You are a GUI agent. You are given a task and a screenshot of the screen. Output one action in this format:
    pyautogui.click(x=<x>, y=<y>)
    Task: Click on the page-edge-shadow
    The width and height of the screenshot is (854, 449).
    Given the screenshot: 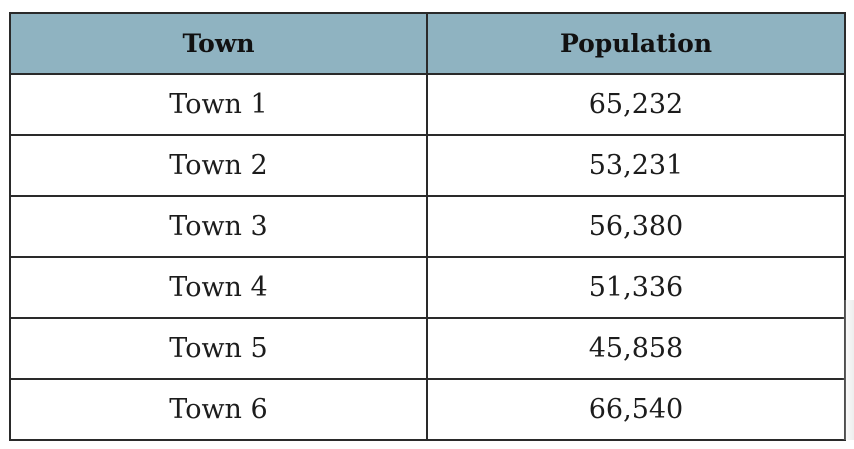 What is the action you would take?
    pyautogui.click(x=848, y=370)
    